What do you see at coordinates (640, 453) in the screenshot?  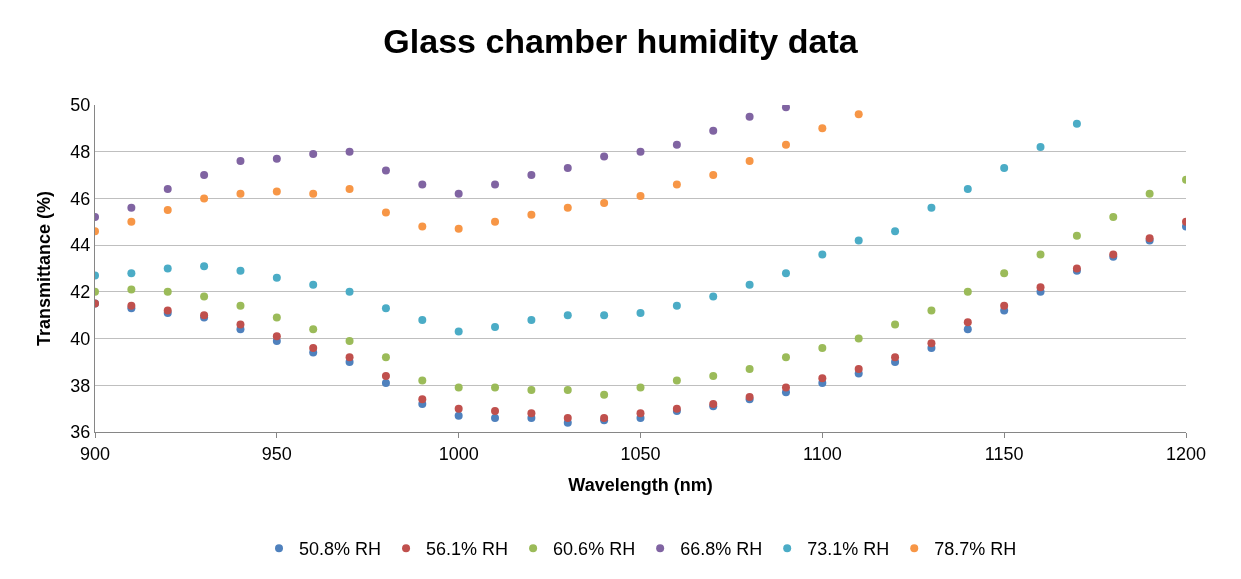 I see `x-tick-label: 1050` at bounding box center [640, 453].